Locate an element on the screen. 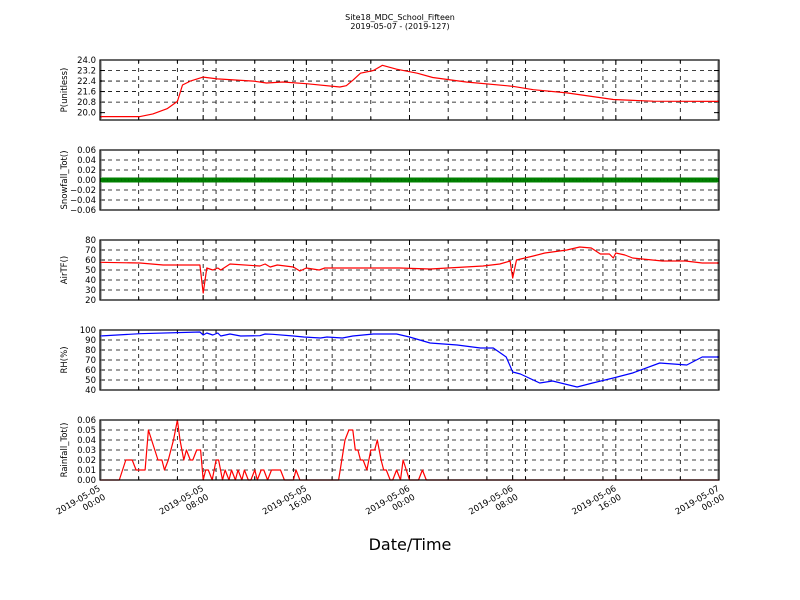 Image resolution: width=800 pixels, height=600 pixels. y-tick-label: 0.01 is located at coordinates (86, 471).